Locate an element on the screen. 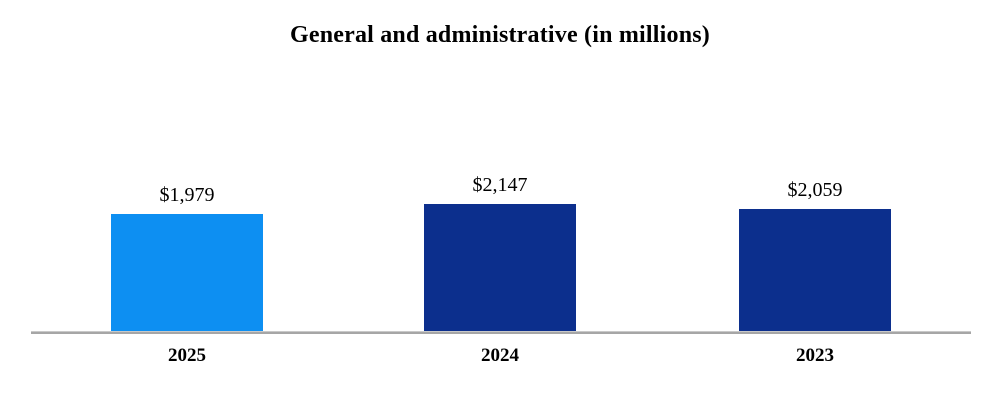 This screenshot has width=1000, height=400. x-axis-line is located at coordinates (501, 332).